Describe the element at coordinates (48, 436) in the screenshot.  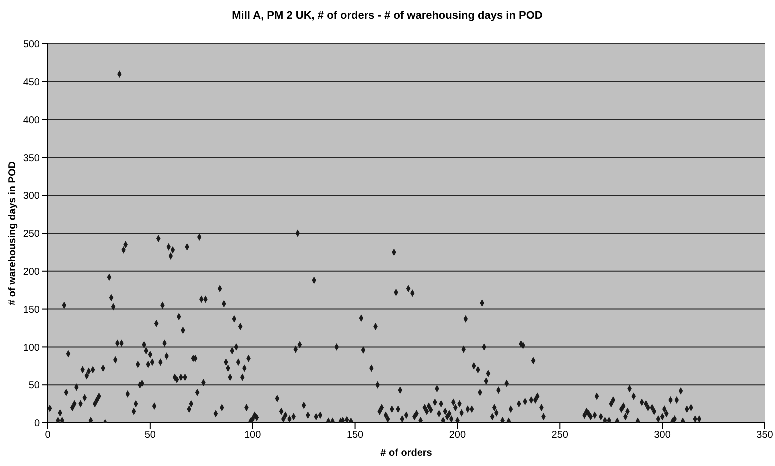
I see `x-tick-label: 0` at that location.